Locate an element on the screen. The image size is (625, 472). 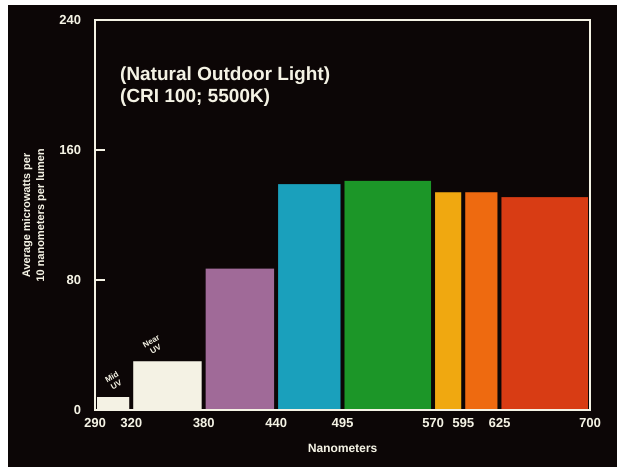
x-tick-label: 320 is located at coordinates (131, 422).